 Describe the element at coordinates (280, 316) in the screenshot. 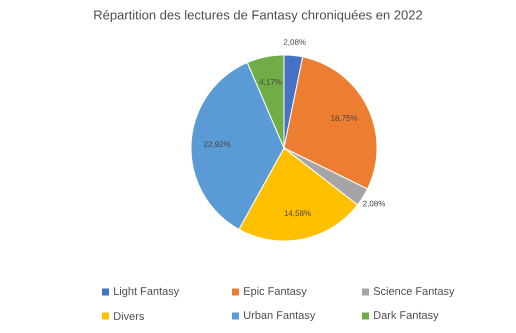

I see `legend-label: Urban Fantasy` at that location.